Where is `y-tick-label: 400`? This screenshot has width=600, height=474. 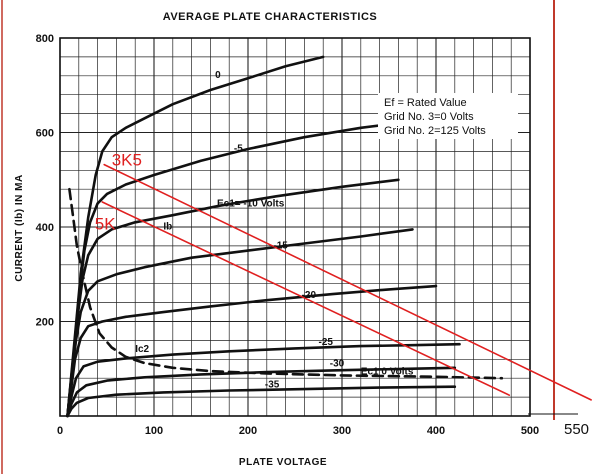 y-tick-label: 400 is located at coordinates (45, 228).